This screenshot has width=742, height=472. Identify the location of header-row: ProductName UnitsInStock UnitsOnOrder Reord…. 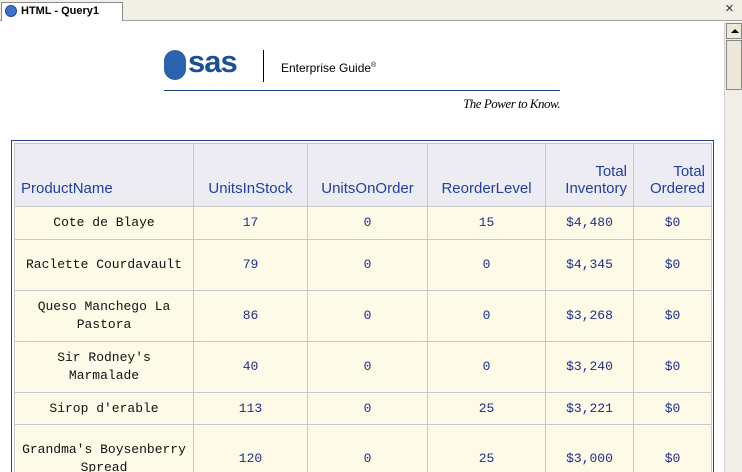
(363, 175).